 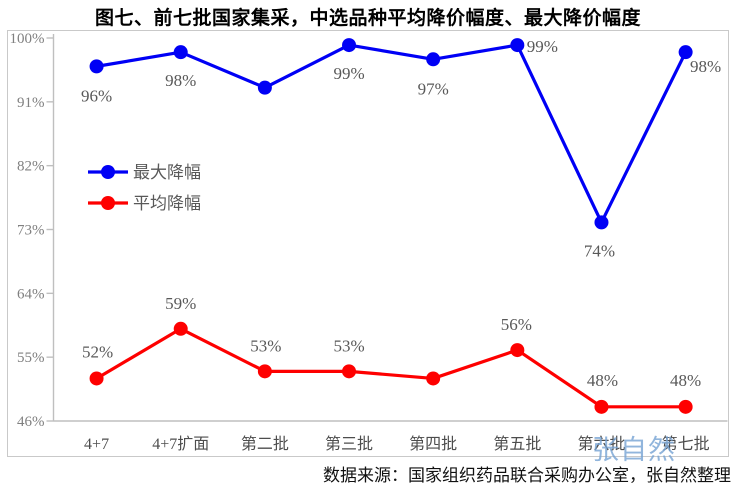 I want to click on data-point-label: 74%, so click(x=599, y=250).